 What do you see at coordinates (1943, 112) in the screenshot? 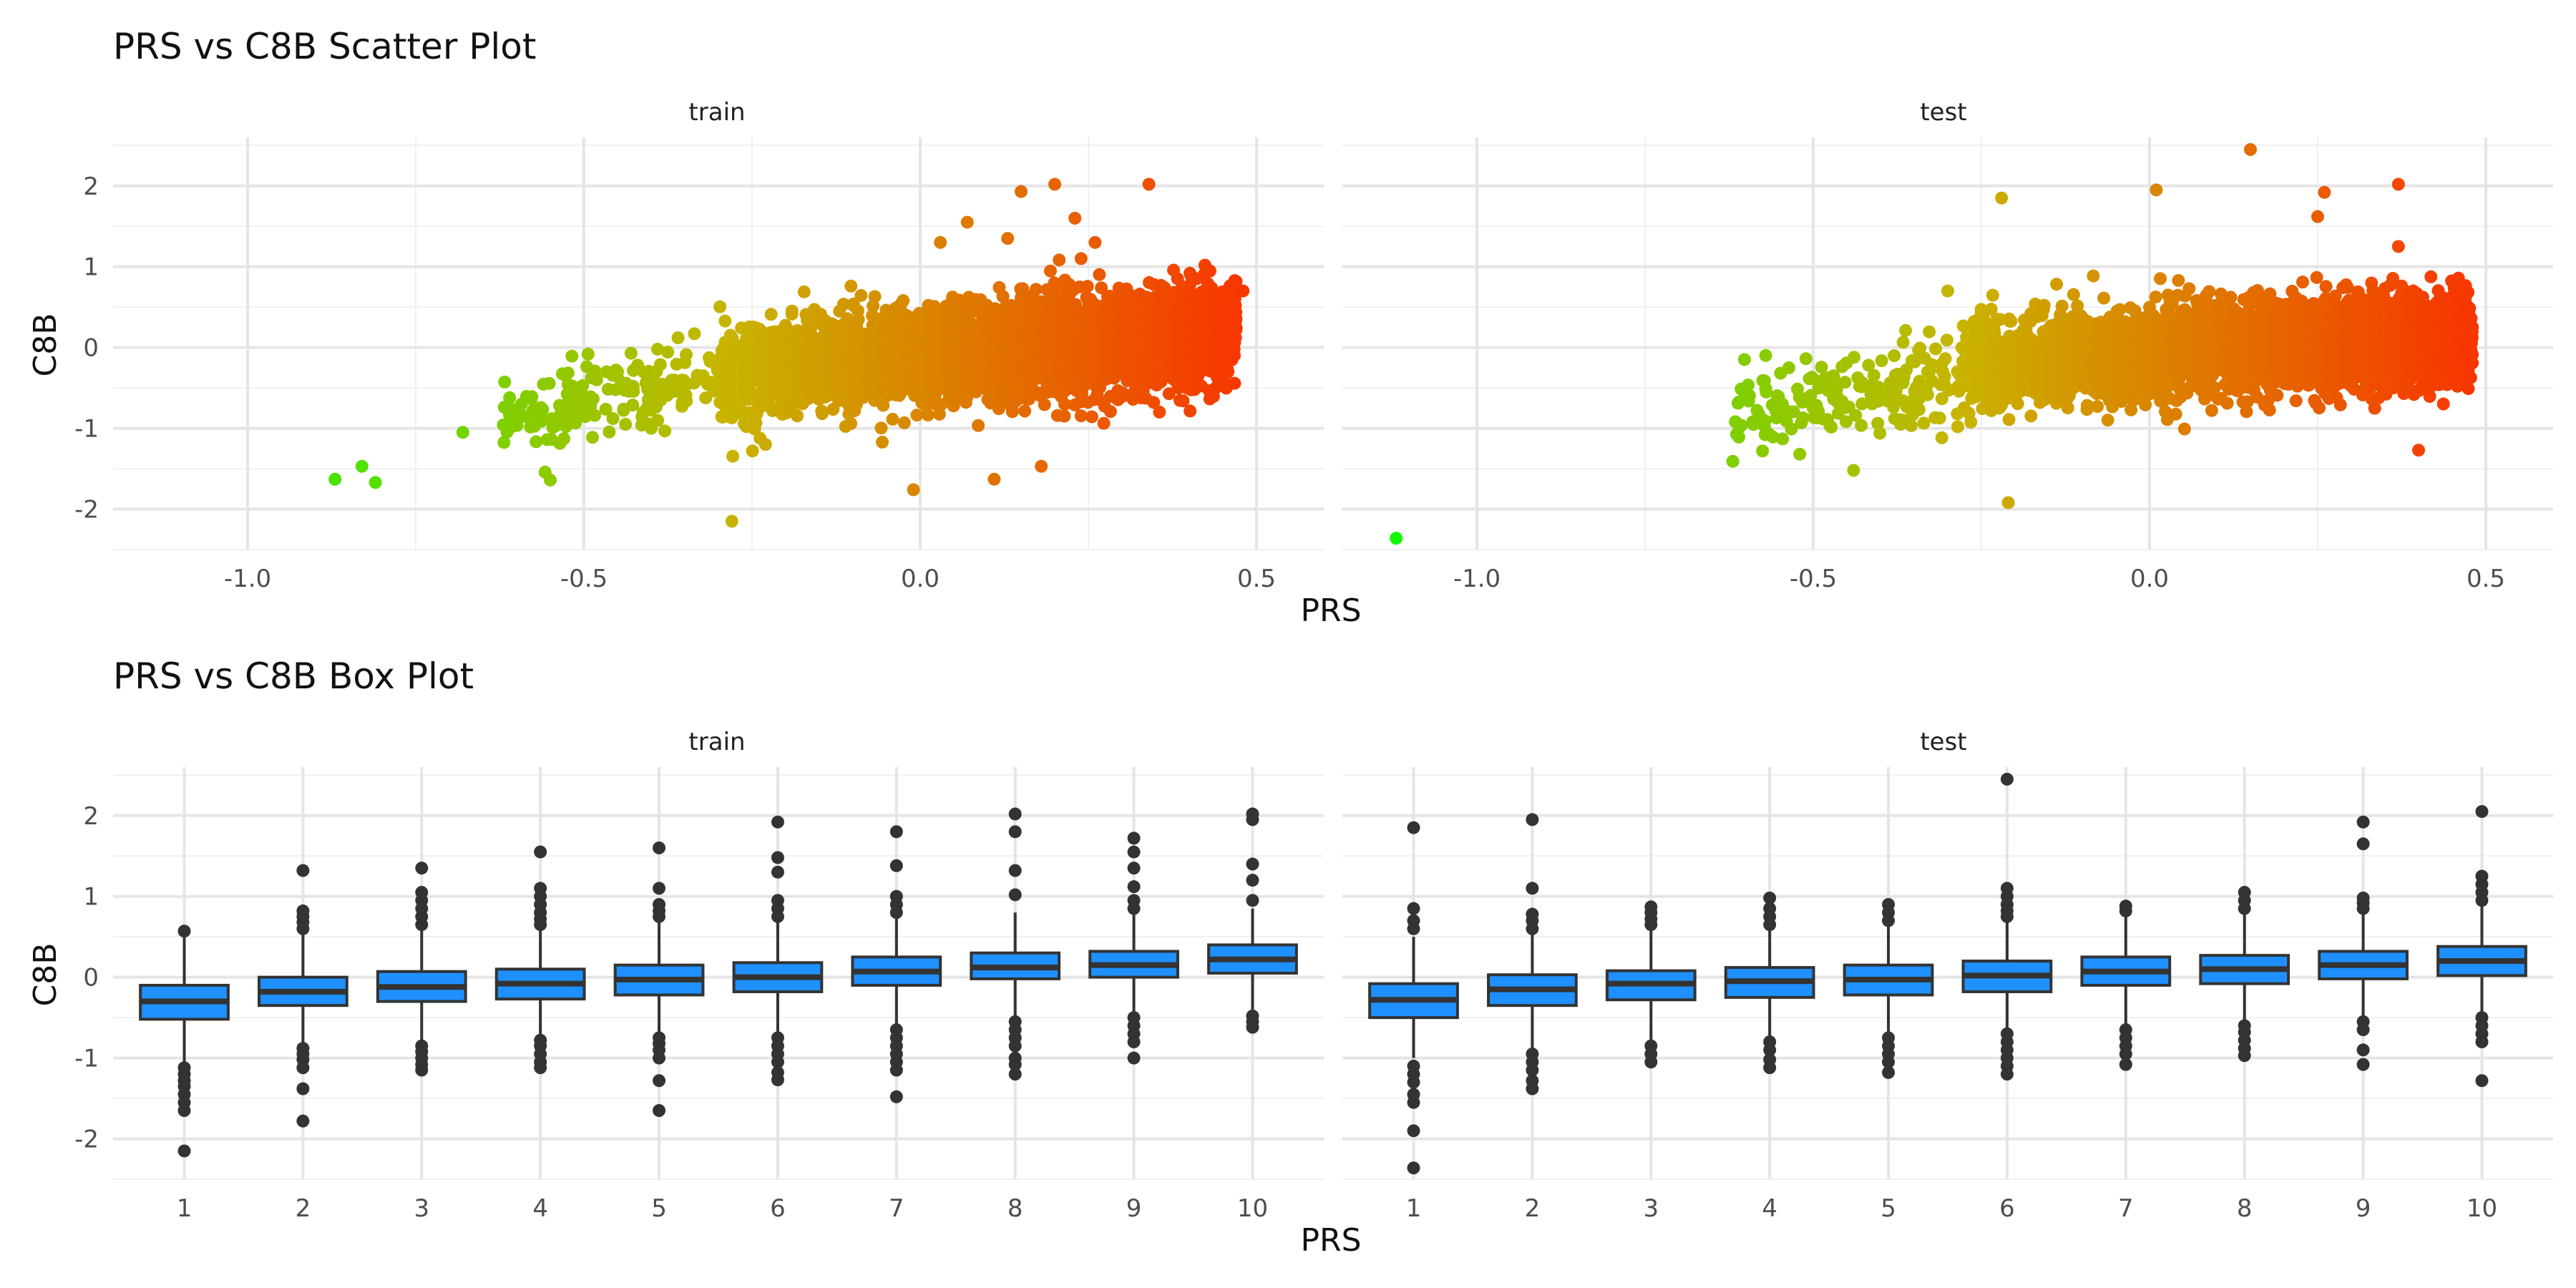
I see `scatter-strip-test: test` at bounding box center [1943, 112].